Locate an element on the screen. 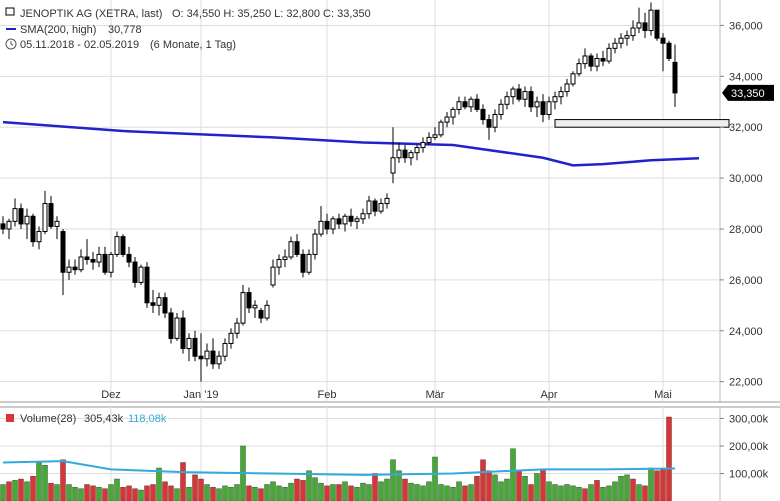 This screenshot has width=780, height=501. period: (6 Monate, 1 Tag) is located at coordinates (193, 45).